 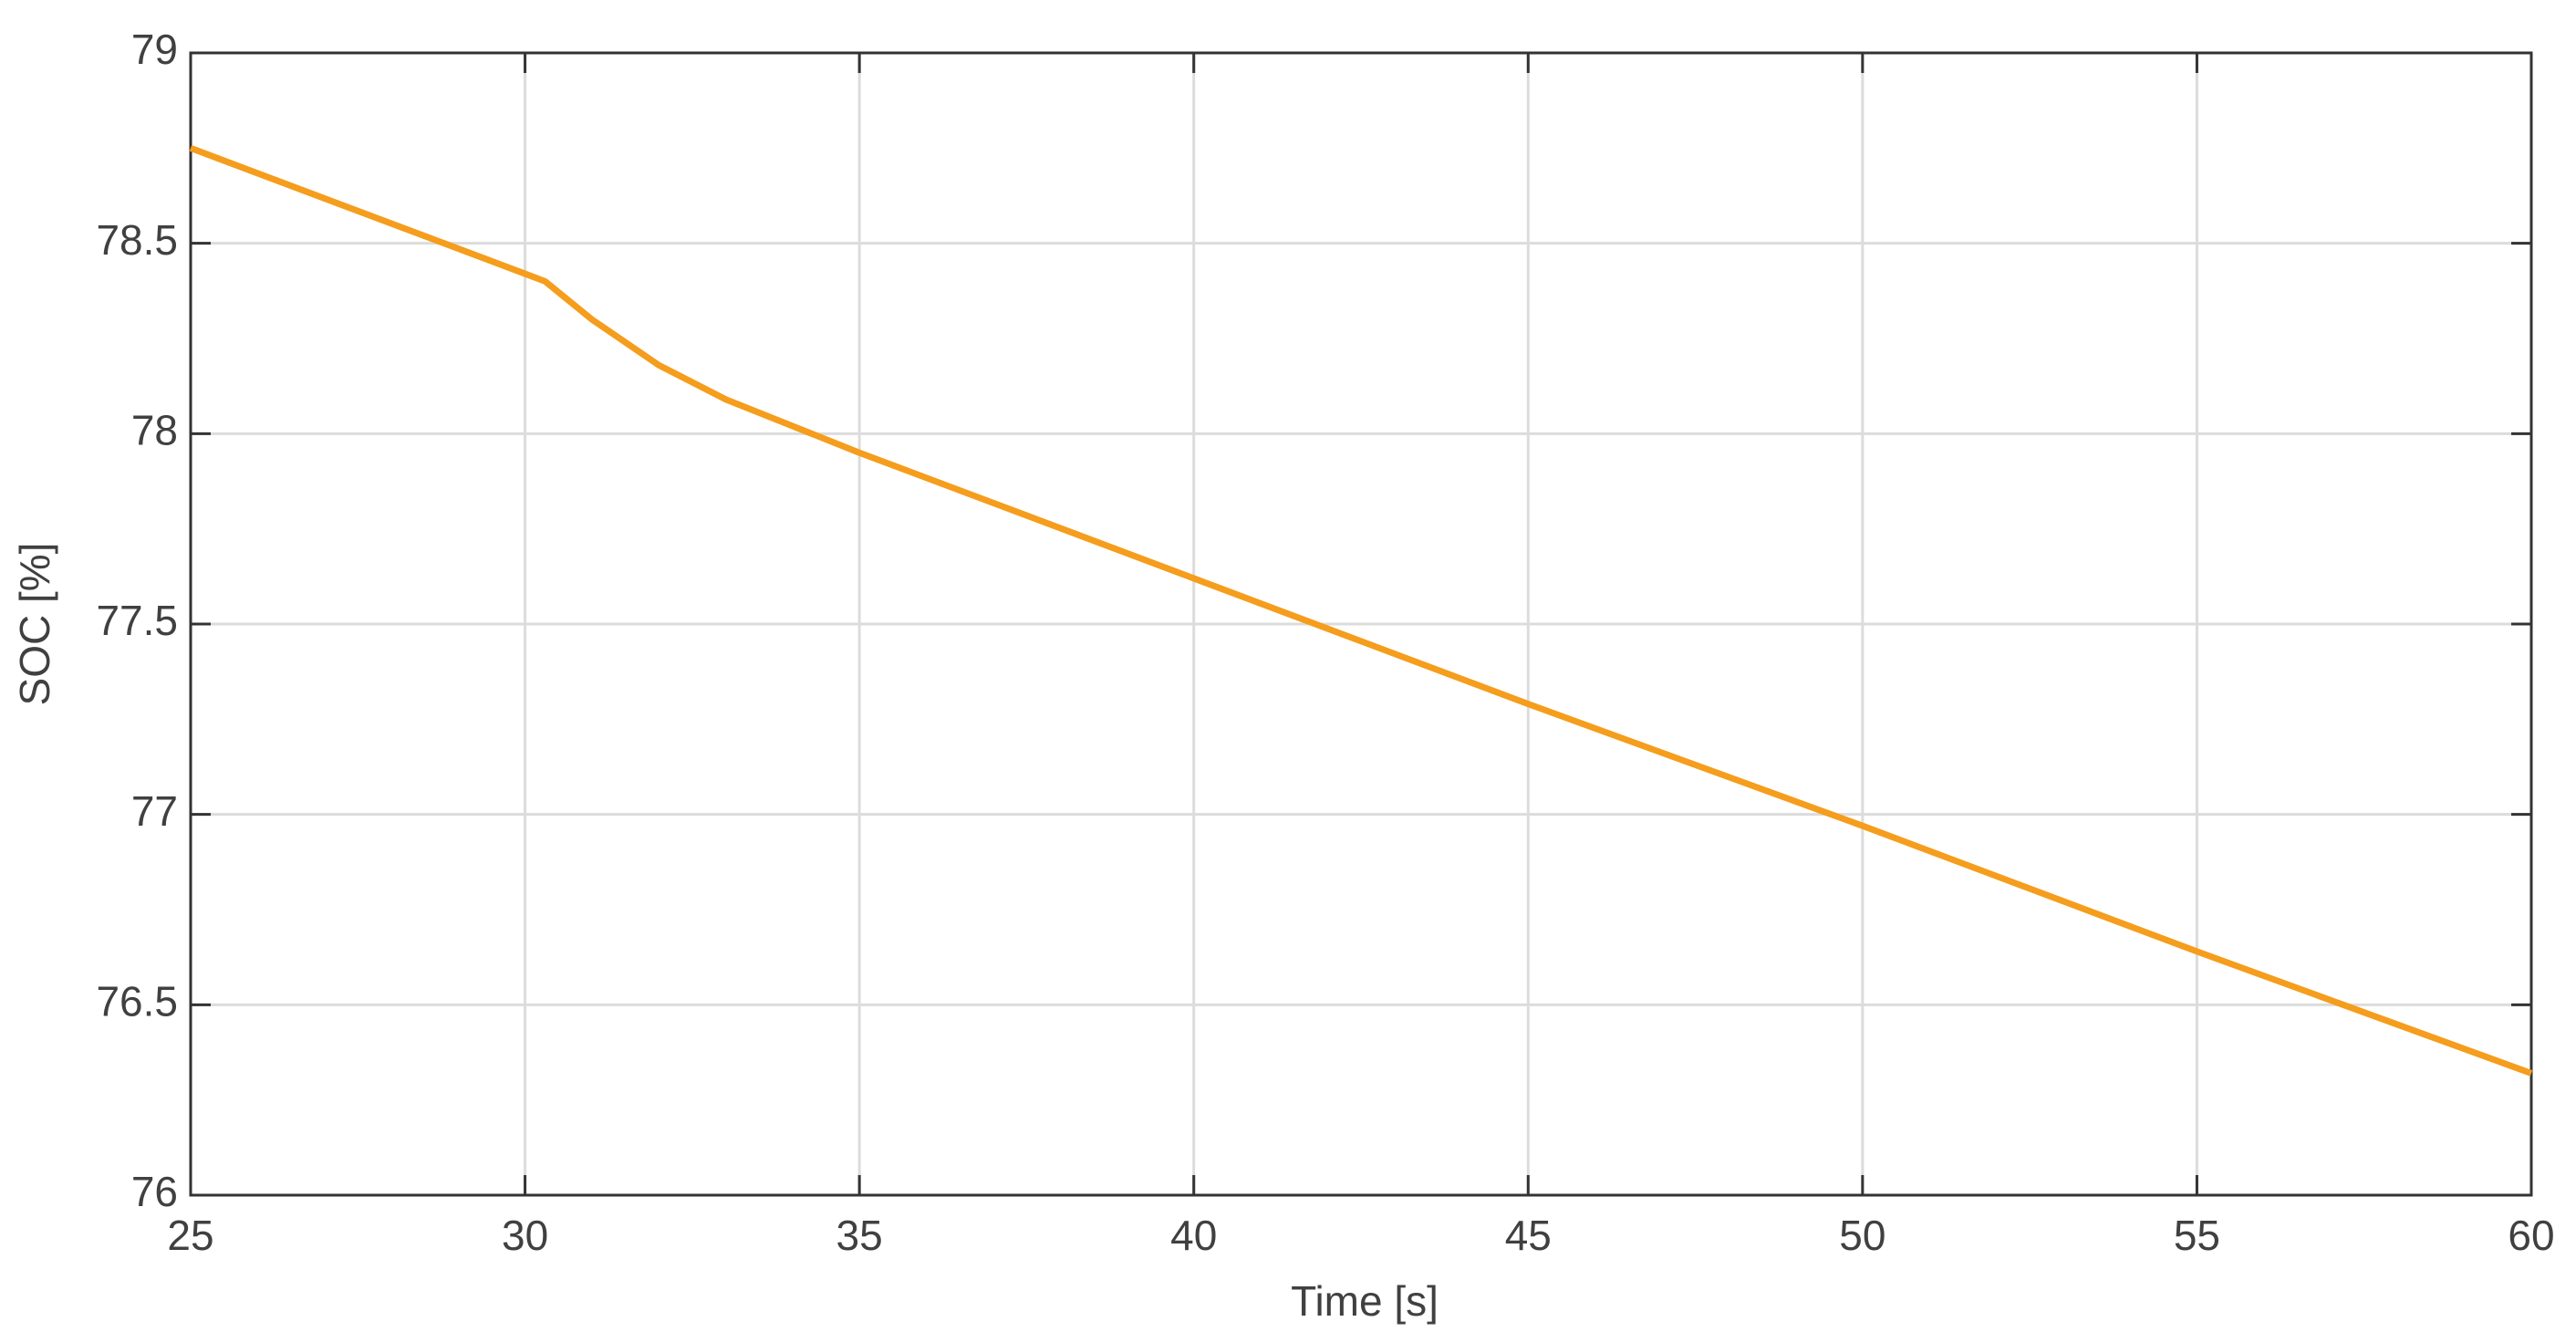 I want to click on x-tick-label: 40, so click(x=1193, y=1236).